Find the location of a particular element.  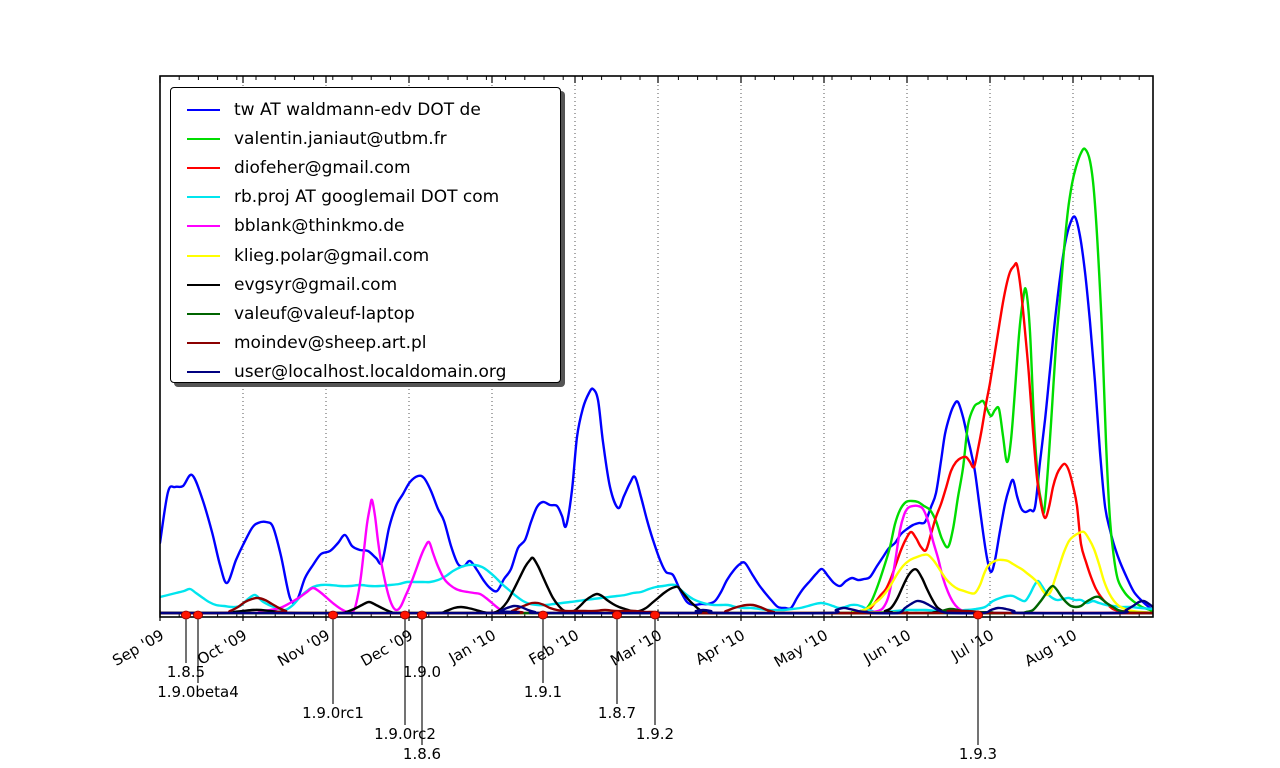

legend-series-label: evgsyr@gmail.com is located at coordinates (316, 284).